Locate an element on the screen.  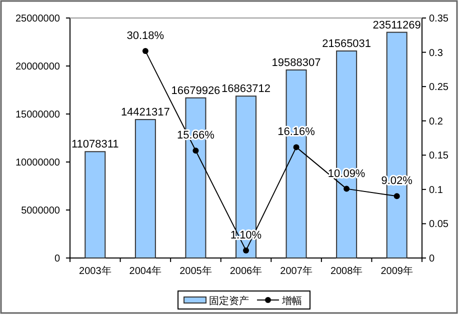
y-tick-label: 15000000 is located at coordinates (38, 115).